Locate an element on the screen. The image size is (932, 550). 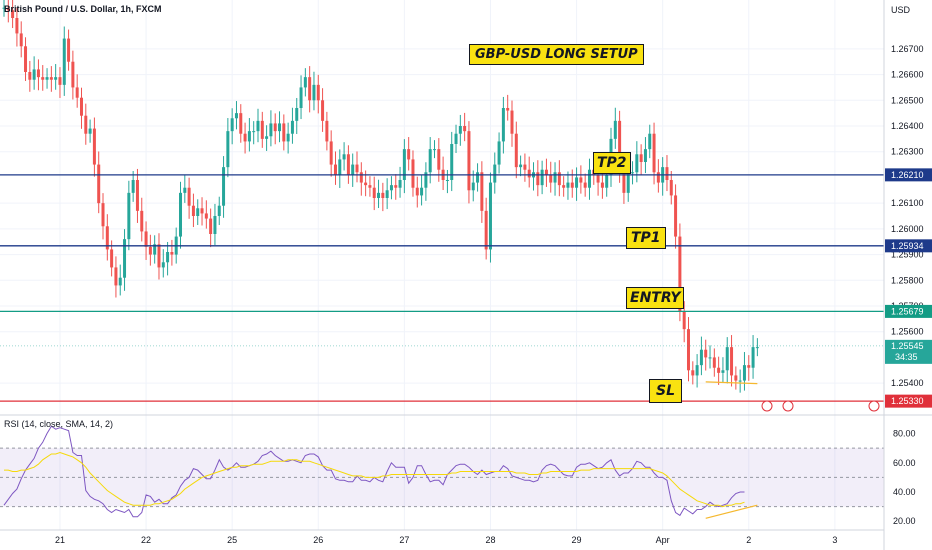
rsi-title: RSI (14, close, SMA, 14, 2) is located at coordinates (59, 424).